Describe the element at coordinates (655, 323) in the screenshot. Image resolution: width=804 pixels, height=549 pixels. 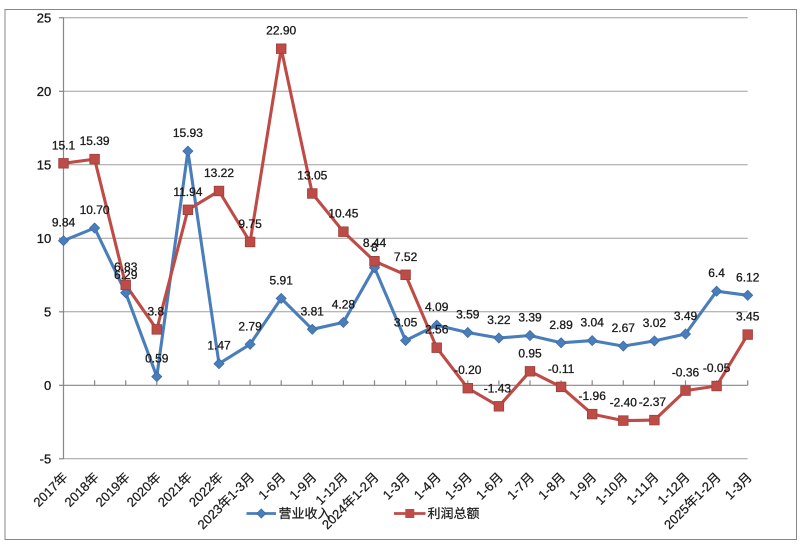
I see `svg-text: 3.02` at that location.